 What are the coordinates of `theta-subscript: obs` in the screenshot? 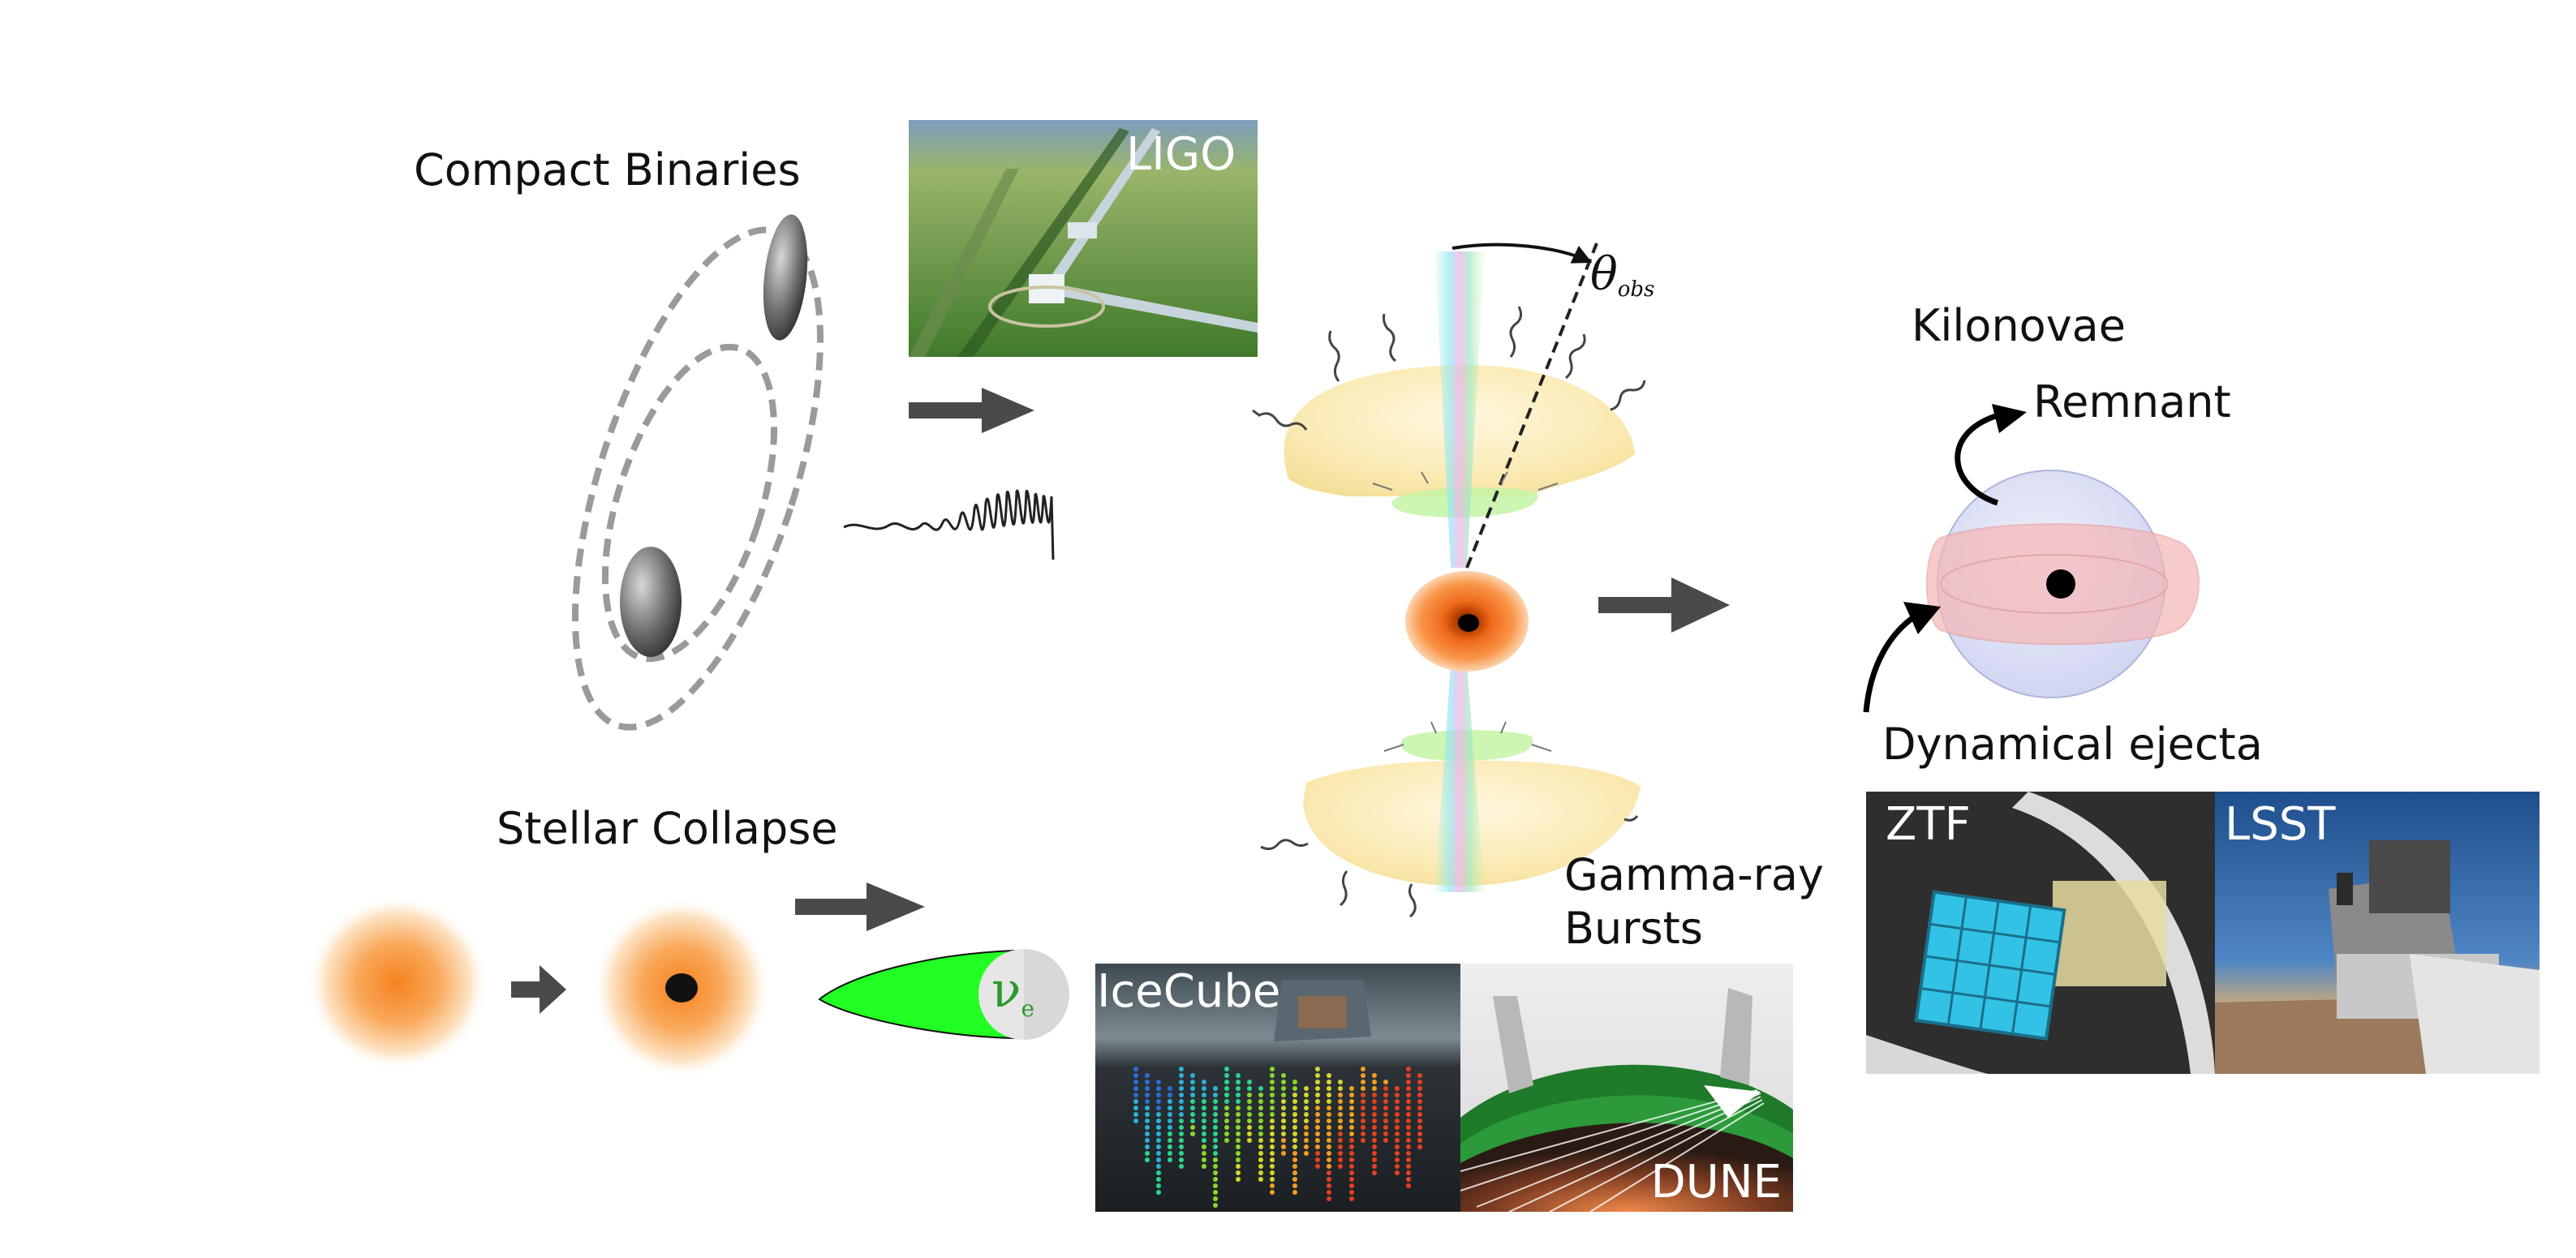 It's located at (1636, 290).